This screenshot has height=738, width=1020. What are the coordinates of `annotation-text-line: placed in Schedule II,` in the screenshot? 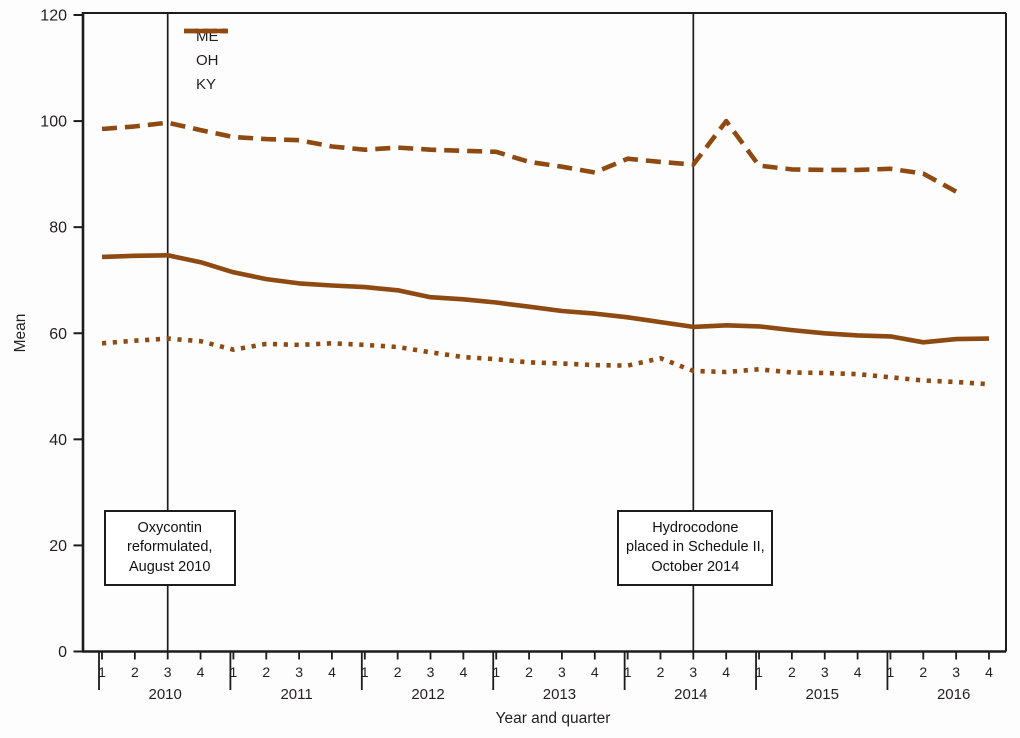 It's located at (695, 547).